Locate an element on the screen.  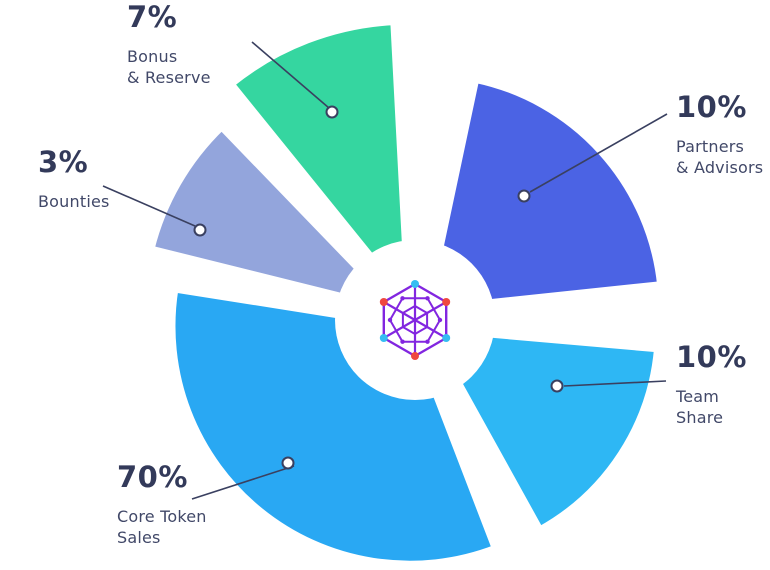
pie-slice-bonus-reserve is located at coordinates (319, 162).